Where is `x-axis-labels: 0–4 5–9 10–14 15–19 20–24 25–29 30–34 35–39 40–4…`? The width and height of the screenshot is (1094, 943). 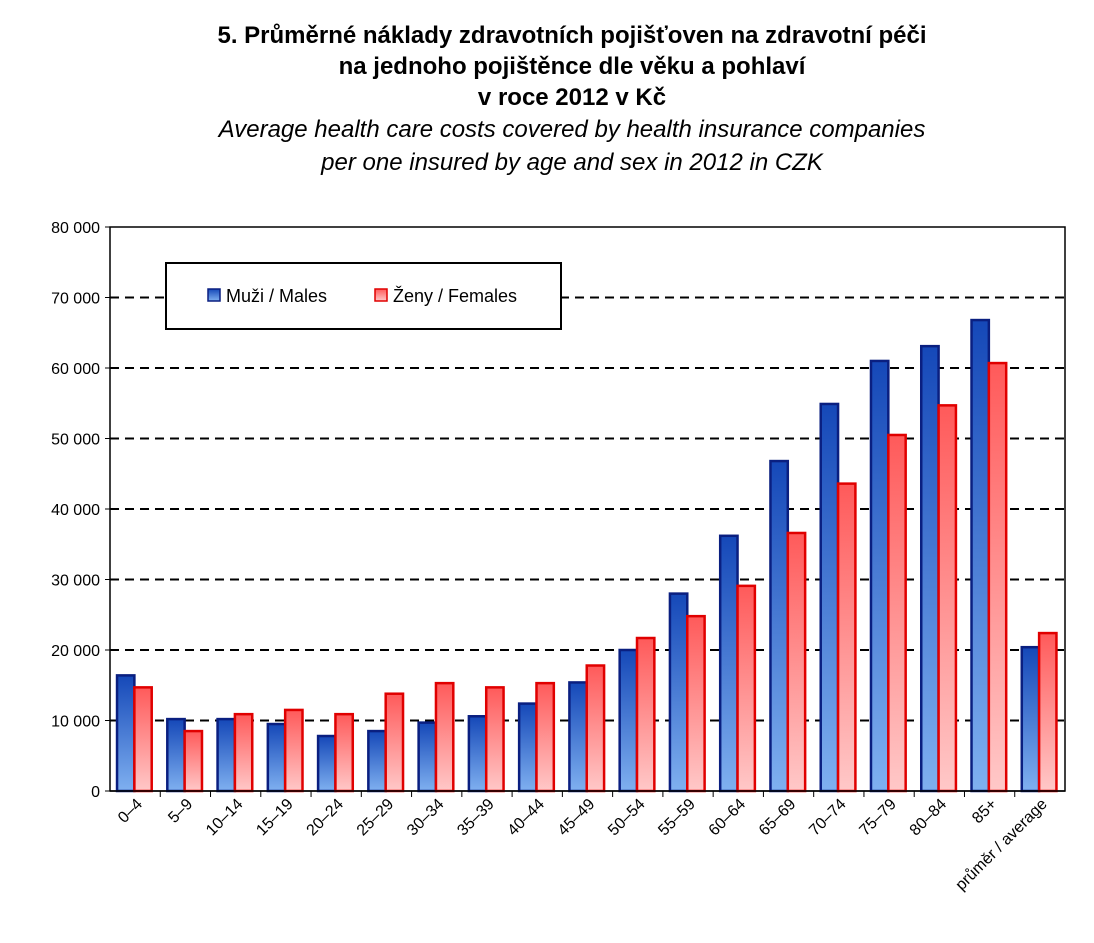 x-axis-labels: 0–4 5–9 10–14 15–19 20–24 25–29 30–34 35–39 40–4… is located at coordinates (583, 844).